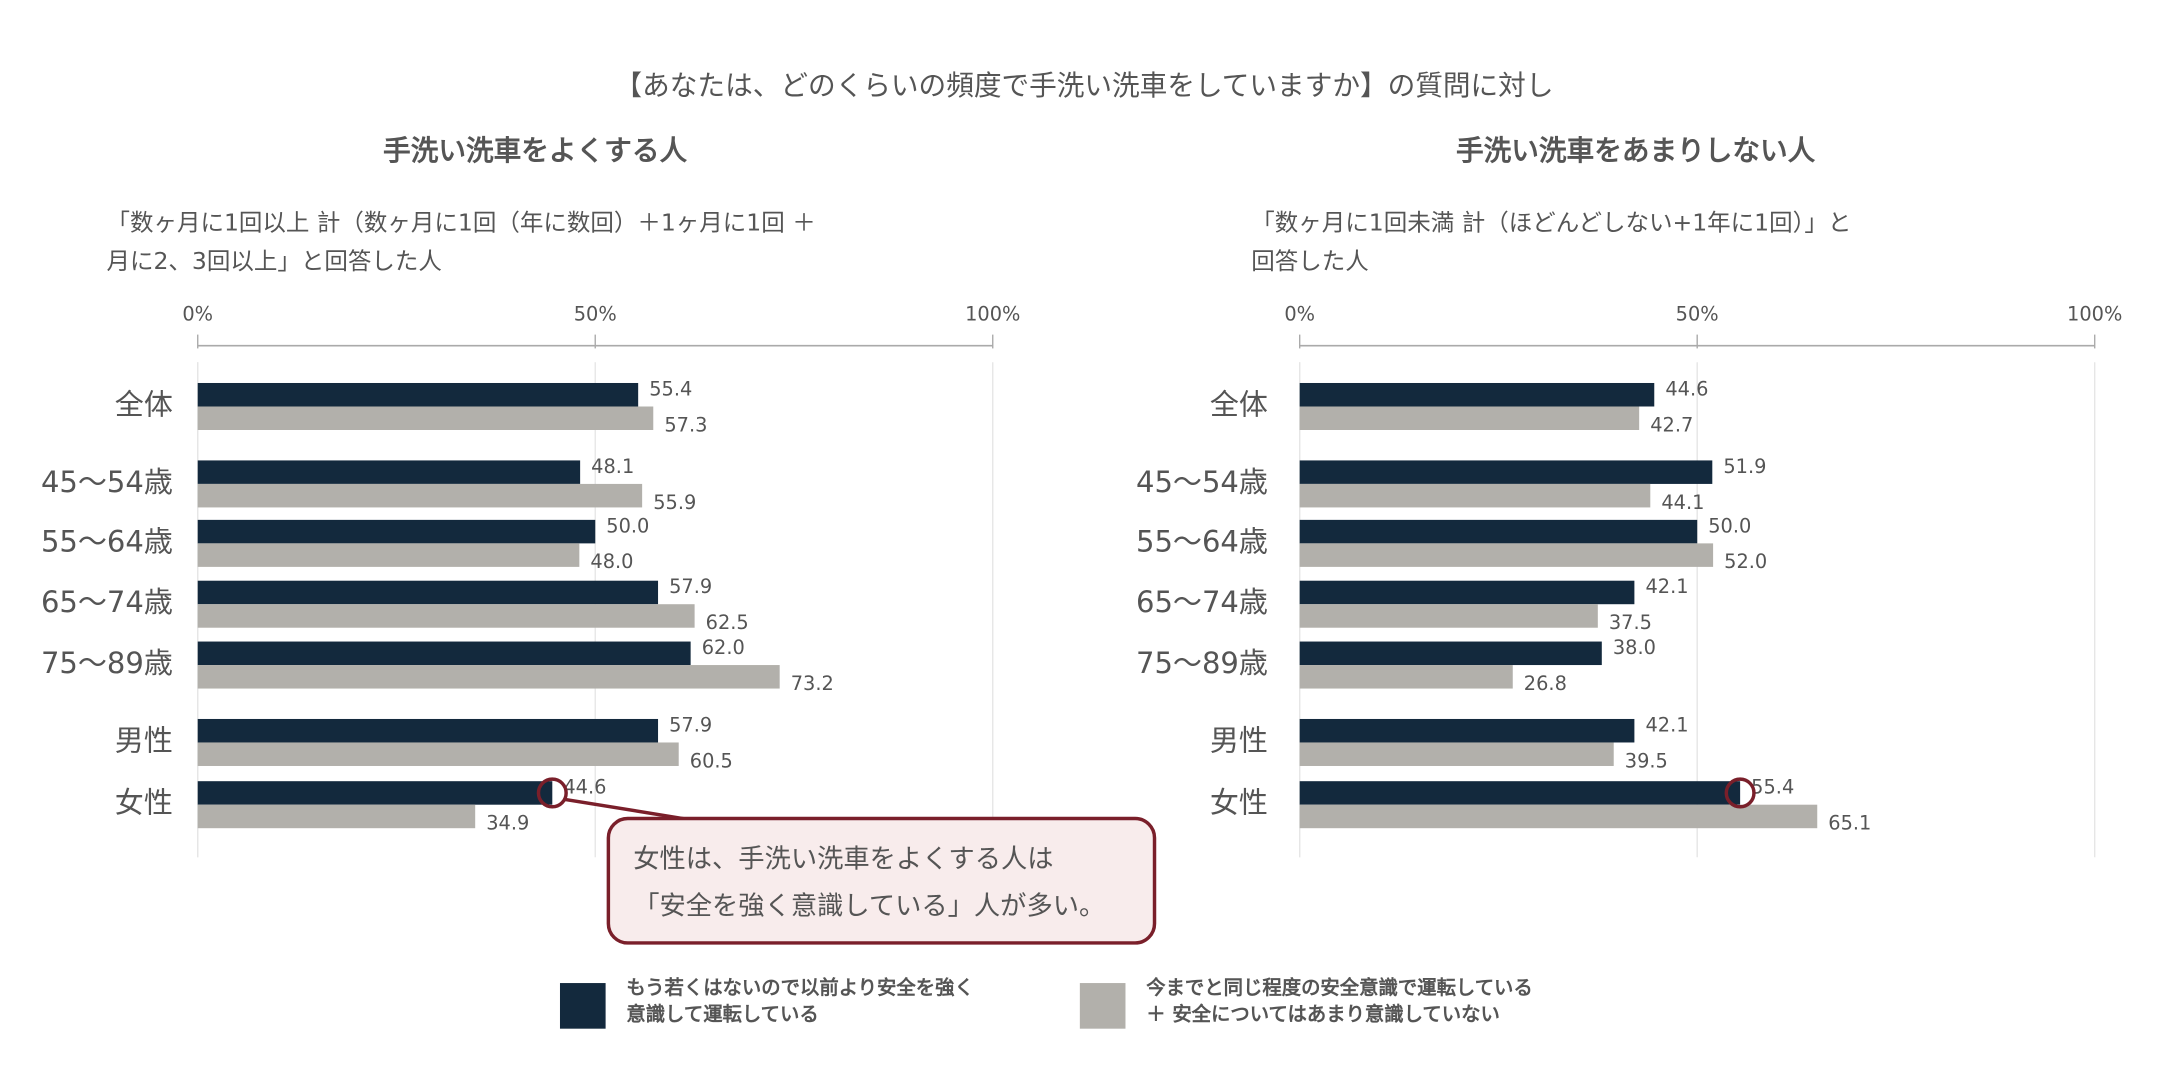 This screenshot has width=2168, height=1075. What do you see at coordinates (843, 860) in the screenshot?
I see `callout-text: 女性は、手洗い洗車をよくする人は` at bounding box center [843, 860].